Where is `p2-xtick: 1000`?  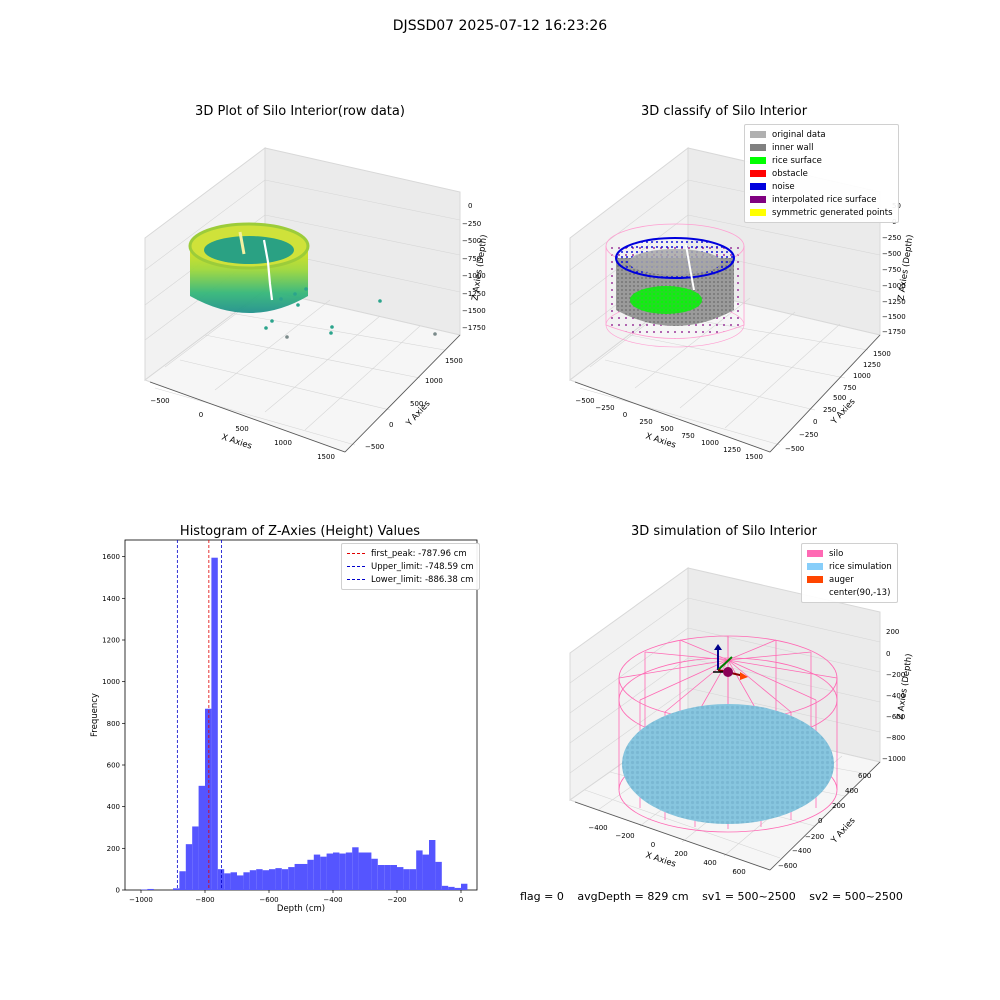
p2-xtick: 1000 is located at coordinates (710, 443).